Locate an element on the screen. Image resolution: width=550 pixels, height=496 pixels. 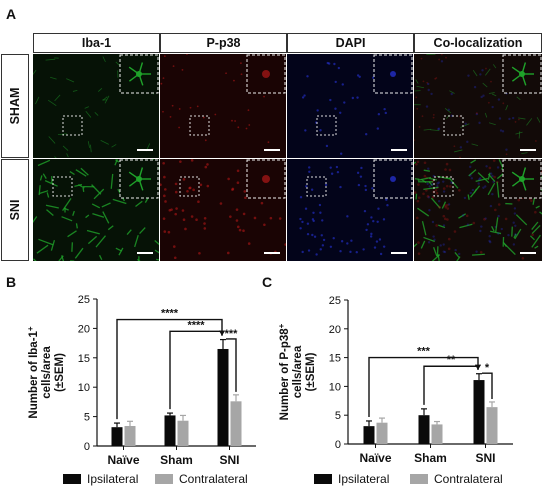
column-header-iba1: Iba-1 is located at coordinates (96, 43).